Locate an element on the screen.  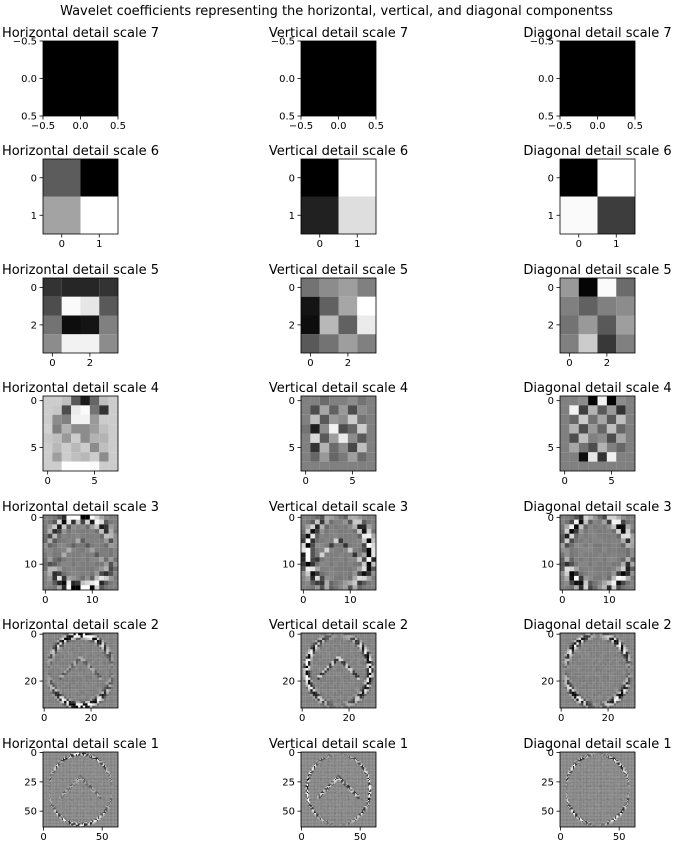
axes-frame is located at coordinates (338, 670).